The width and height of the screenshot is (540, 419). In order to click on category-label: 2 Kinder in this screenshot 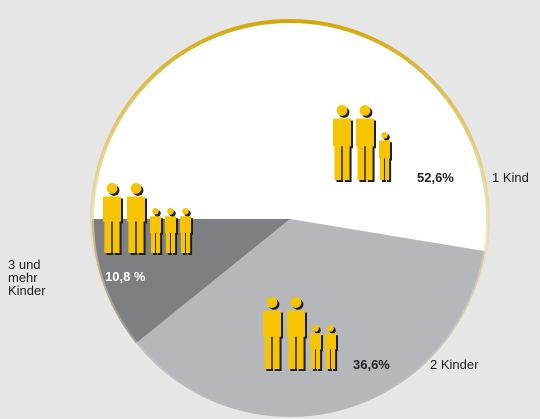, I will do `click(454, 364)`.